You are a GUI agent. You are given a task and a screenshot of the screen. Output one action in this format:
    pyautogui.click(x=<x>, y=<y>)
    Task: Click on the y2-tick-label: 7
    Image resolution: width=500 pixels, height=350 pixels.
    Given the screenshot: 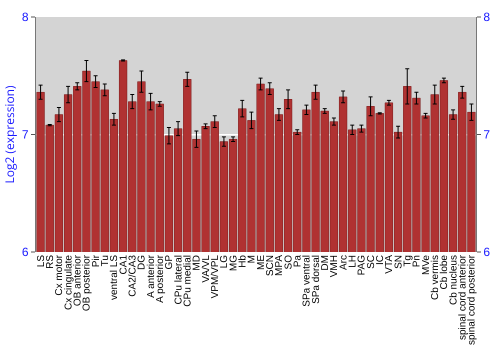 What is the action you would take?
    pyautogui.click(x=486, y=135)
    